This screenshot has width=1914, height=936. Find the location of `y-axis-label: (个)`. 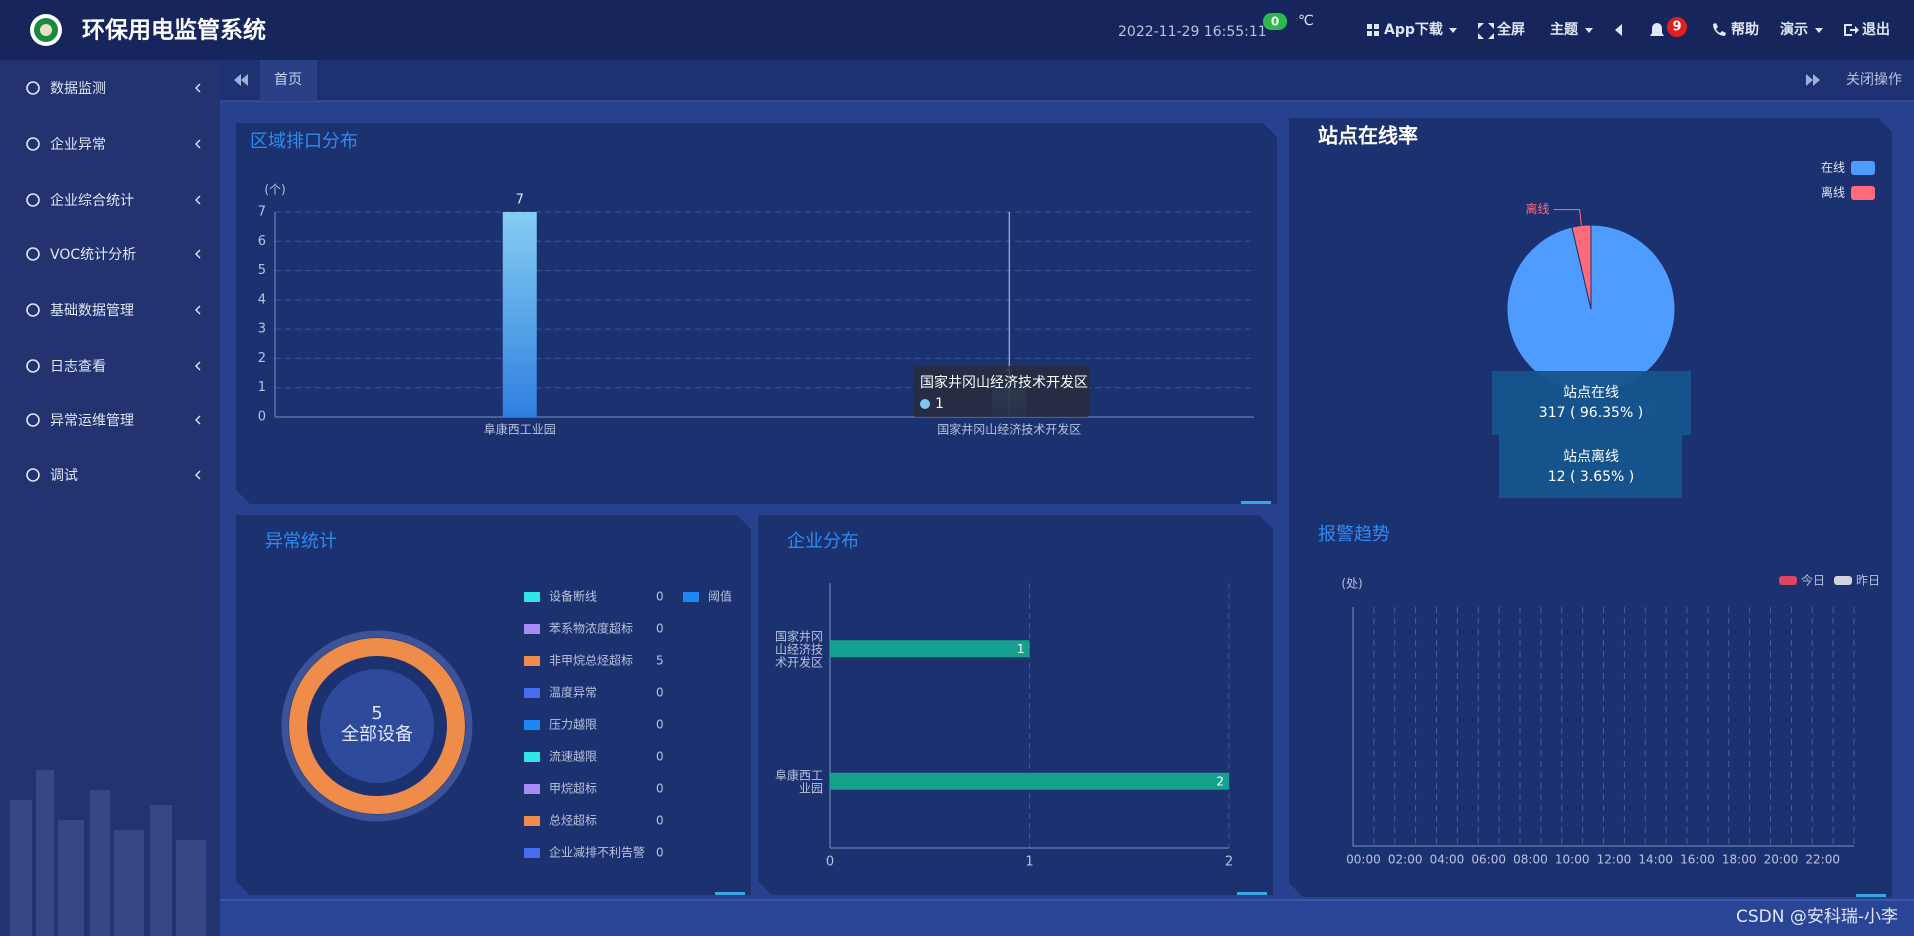

y-axis-label: (个) is located at coordinates (274, 190).